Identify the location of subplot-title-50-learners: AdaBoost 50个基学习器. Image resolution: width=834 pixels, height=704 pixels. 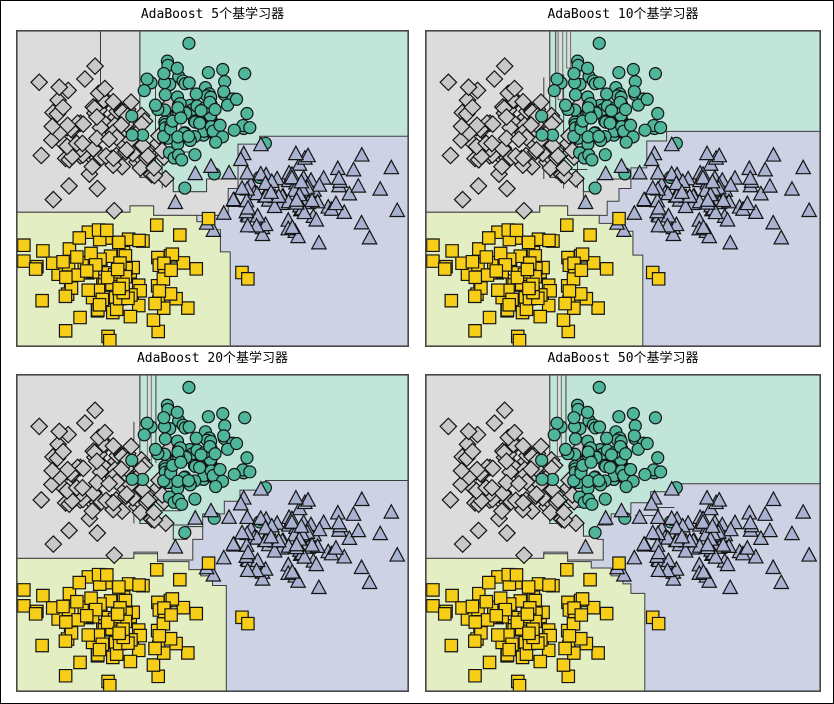
(623, 358).